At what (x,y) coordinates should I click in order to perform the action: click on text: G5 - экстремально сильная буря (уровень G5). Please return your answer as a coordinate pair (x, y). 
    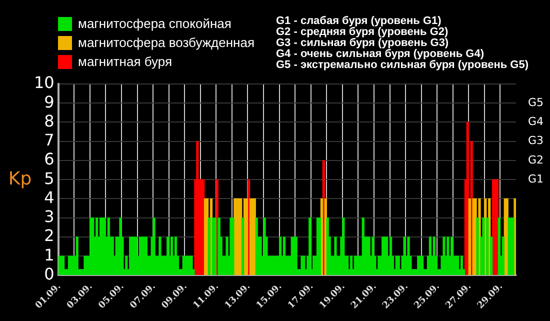
    Looking at the image, I should click on (402, 65).